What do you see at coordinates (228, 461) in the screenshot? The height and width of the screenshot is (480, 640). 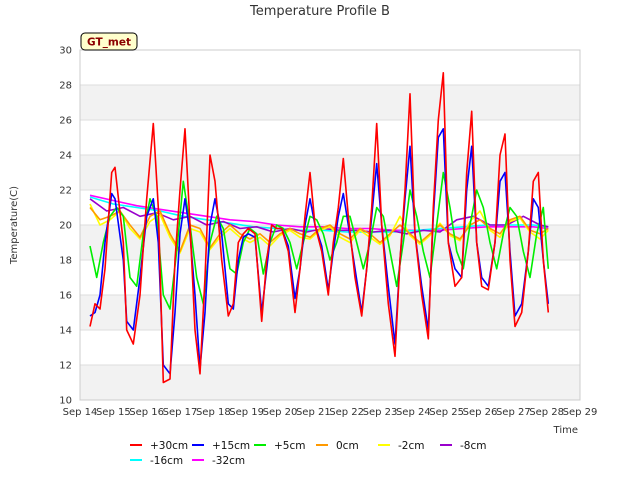 I see `legend-label: -32cm` at bounding box center [228, 461].